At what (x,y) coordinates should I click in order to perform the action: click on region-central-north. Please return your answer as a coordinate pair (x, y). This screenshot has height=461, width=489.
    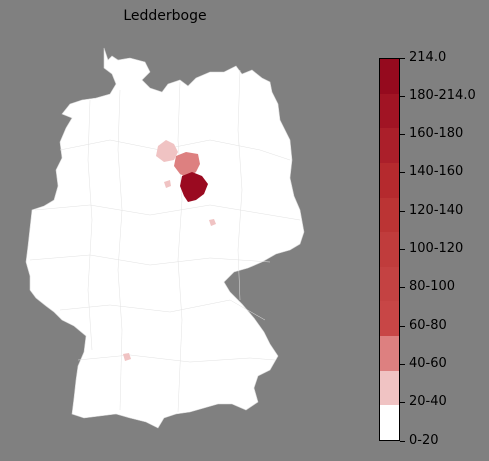
    Looking at the image, I should click on (194, 187).